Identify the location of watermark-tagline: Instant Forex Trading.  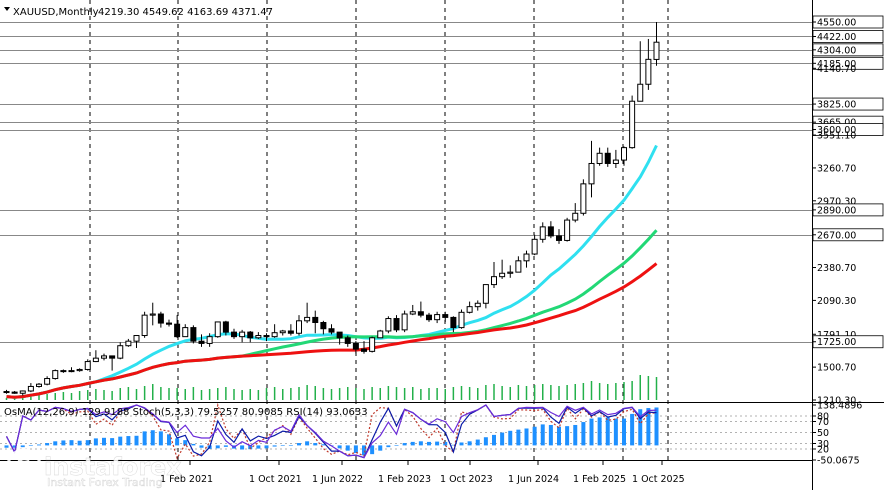
(105, 482).